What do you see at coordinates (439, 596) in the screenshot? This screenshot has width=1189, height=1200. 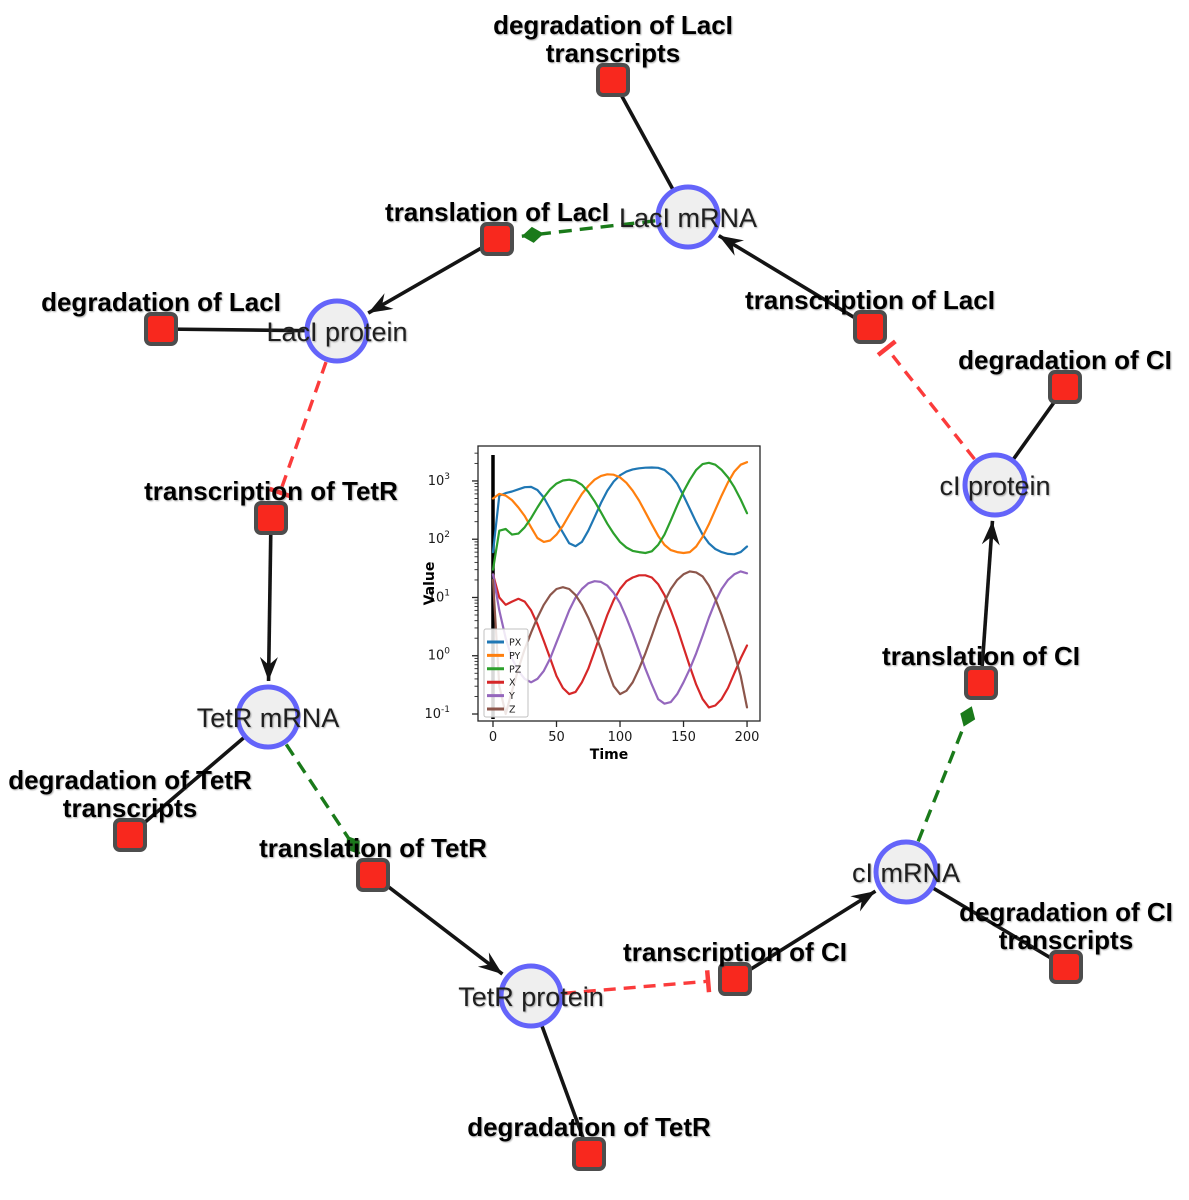 I see `y-tick-label: 10¹` at bounding box center [439, 596].